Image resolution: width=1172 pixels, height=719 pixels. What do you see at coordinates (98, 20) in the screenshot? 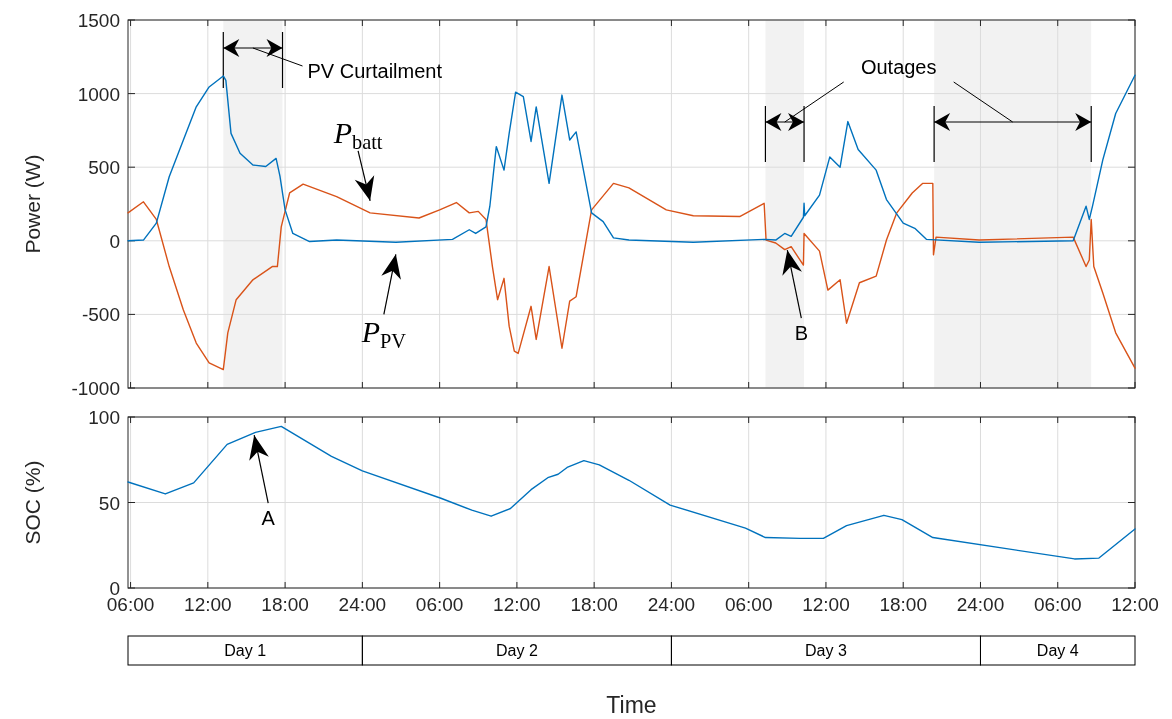
I see `y-tick-label: 1500` at bounding box center [98, 20].